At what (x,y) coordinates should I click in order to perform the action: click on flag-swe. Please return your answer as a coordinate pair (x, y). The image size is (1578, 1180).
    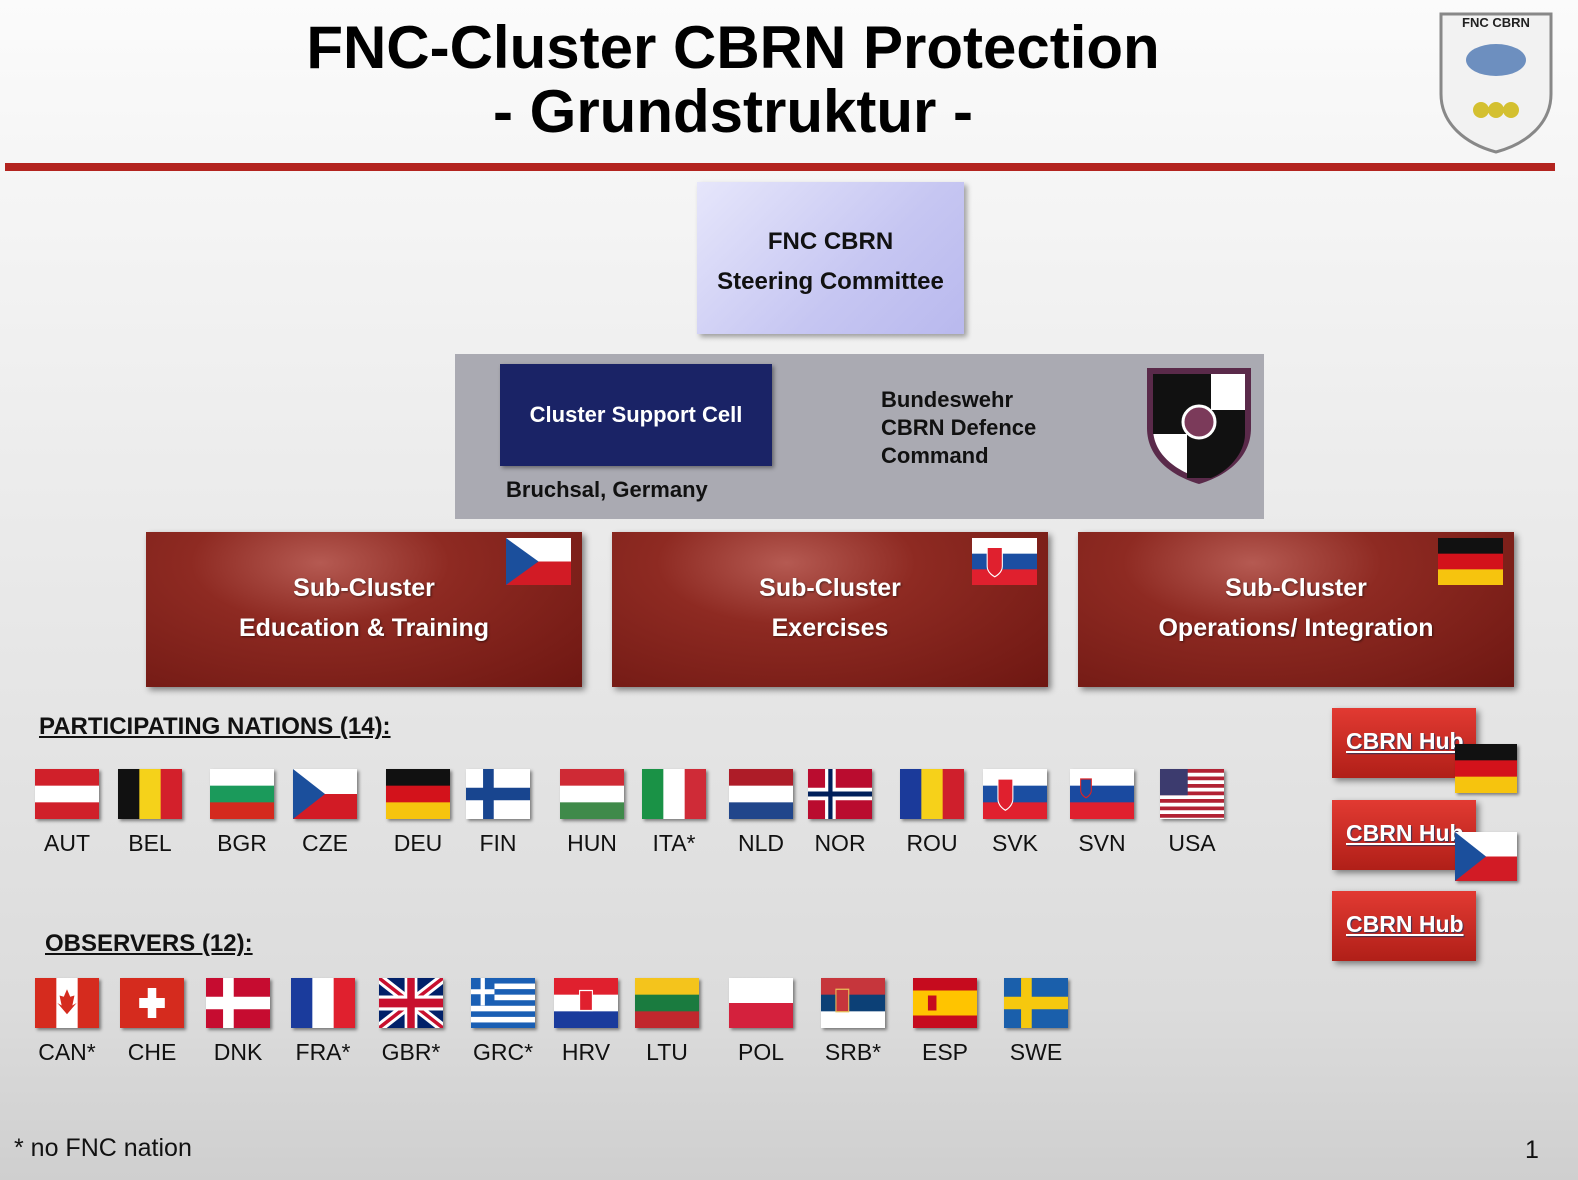
    Looking at the image, I should click on (1036, 1003).